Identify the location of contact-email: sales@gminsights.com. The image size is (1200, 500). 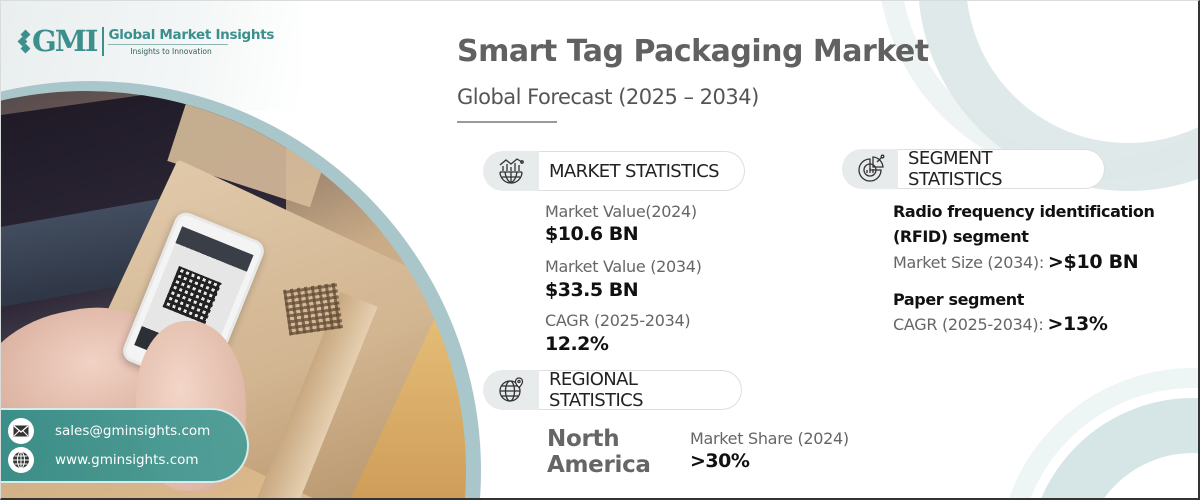
(109, 431).